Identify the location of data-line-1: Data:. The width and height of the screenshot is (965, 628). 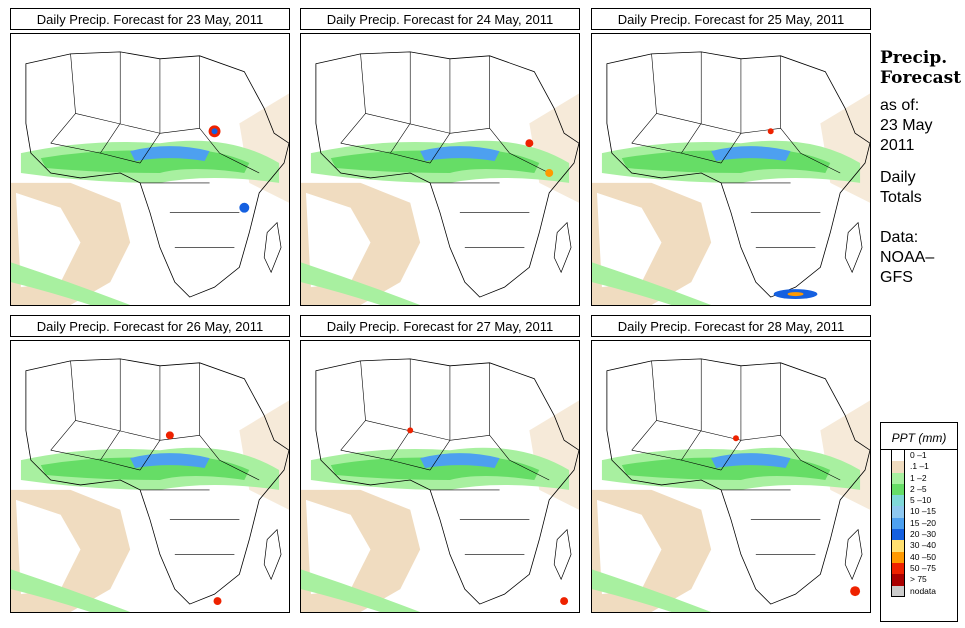
(899, 237).